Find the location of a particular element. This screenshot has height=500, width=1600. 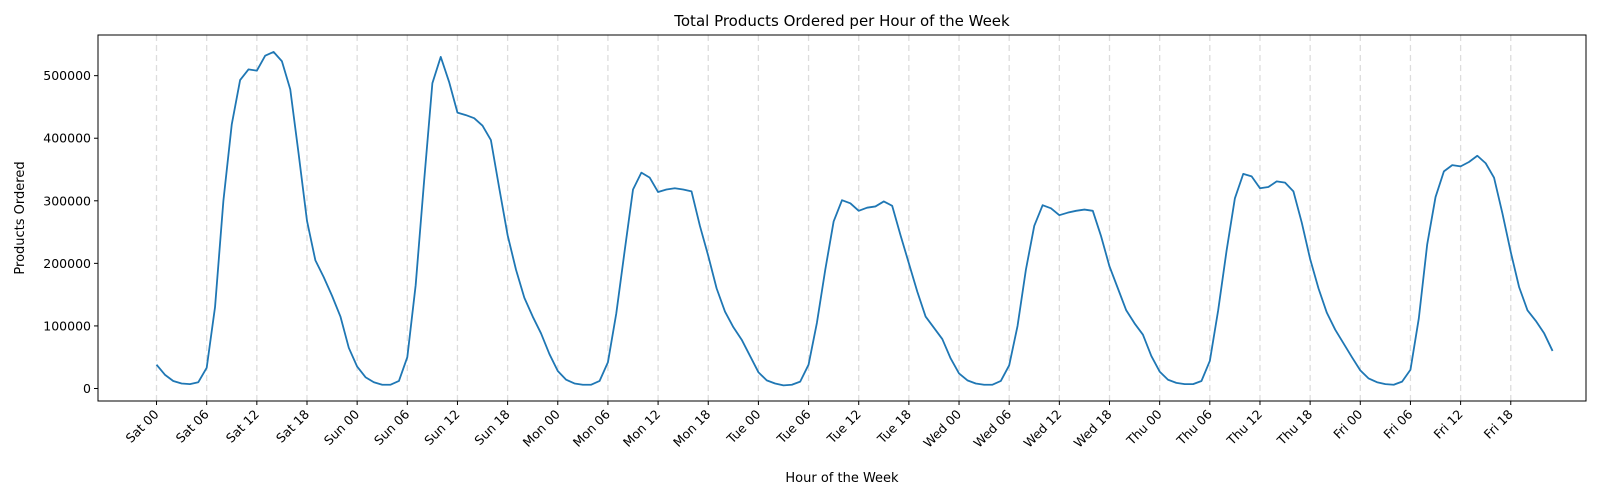

y-tick-label: 200000 is located at coordinates (67, 263).